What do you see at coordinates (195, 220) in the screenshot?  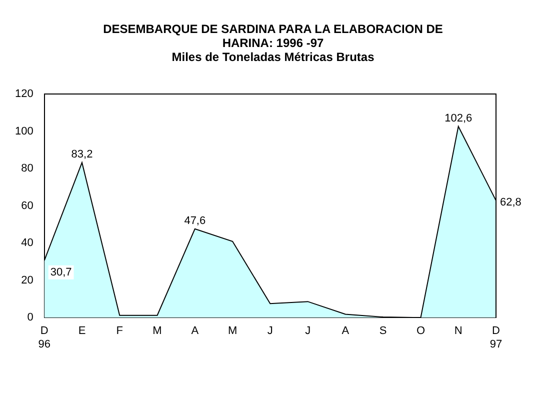 I see `data-label: 47,6` at bounding box center [195, 220].